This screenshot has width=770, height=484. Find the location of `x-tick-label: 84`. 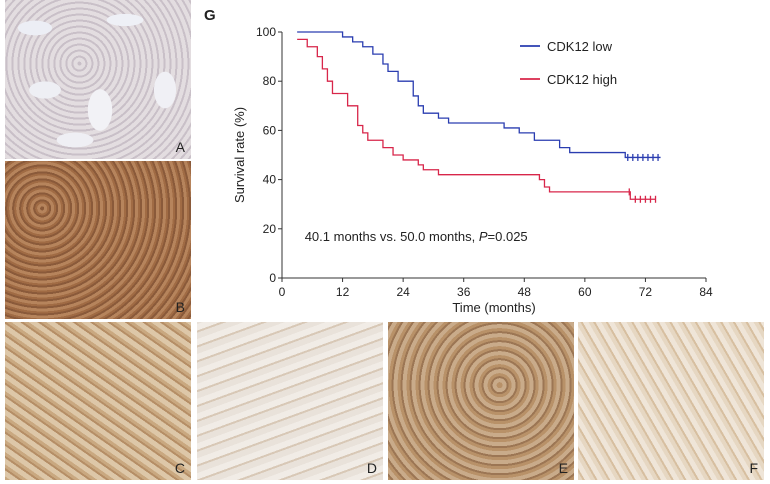

x-tick-label: 84 is located at coordinates (706, 292).